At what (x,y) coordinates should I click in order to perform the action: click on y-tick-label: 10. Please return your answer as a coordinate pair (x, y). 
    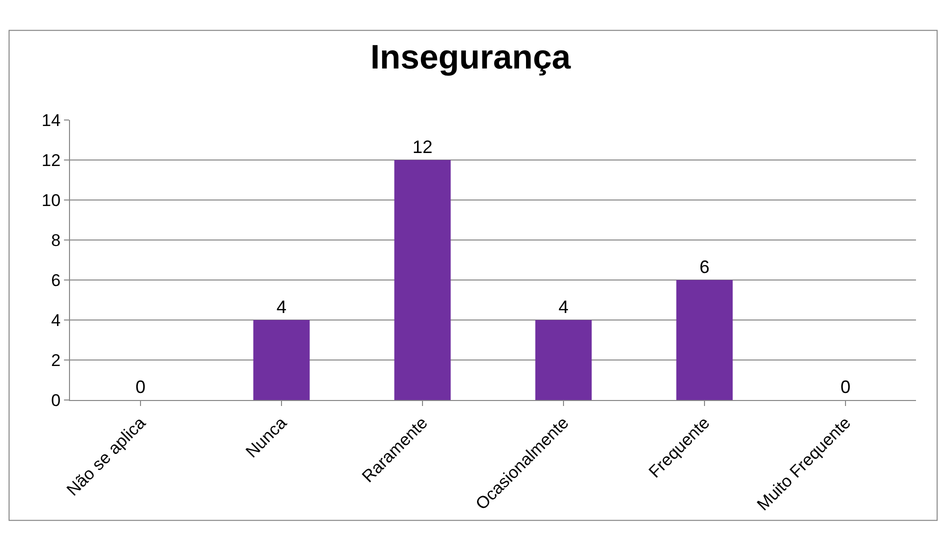
    Looking at the image, I should click on (51, 200).